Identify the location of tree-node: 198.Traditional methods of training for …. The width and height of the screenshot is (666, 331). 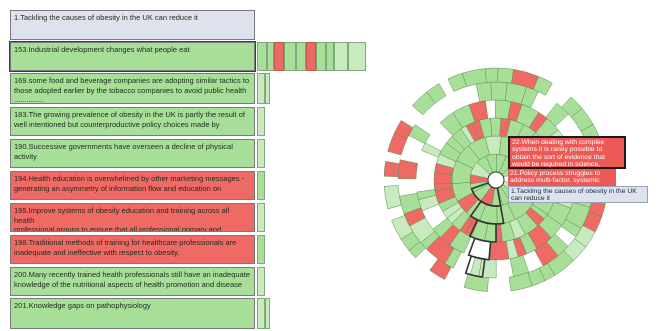
(132, 249).